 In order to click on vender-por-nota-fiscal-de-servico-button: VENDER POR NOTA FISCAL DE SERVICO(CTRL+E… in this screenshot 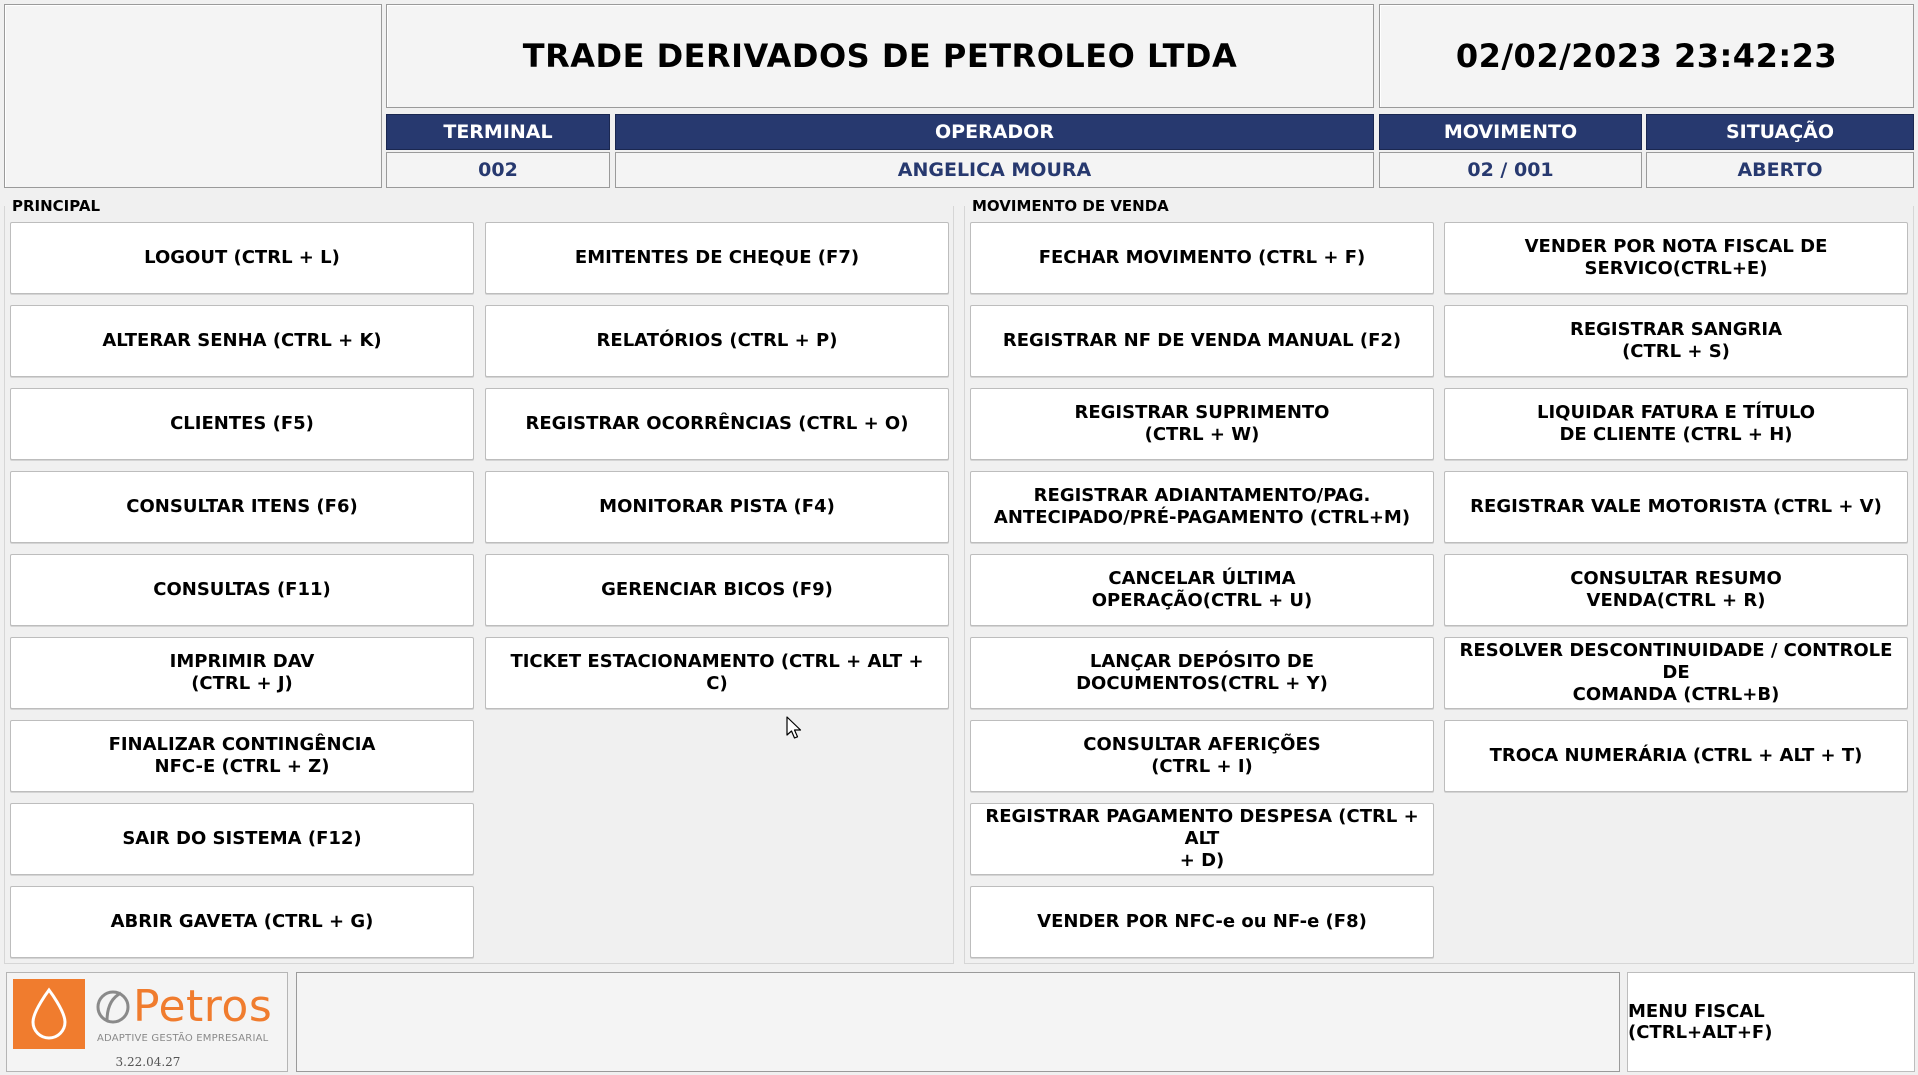, I will do `click(1676, 258)`.